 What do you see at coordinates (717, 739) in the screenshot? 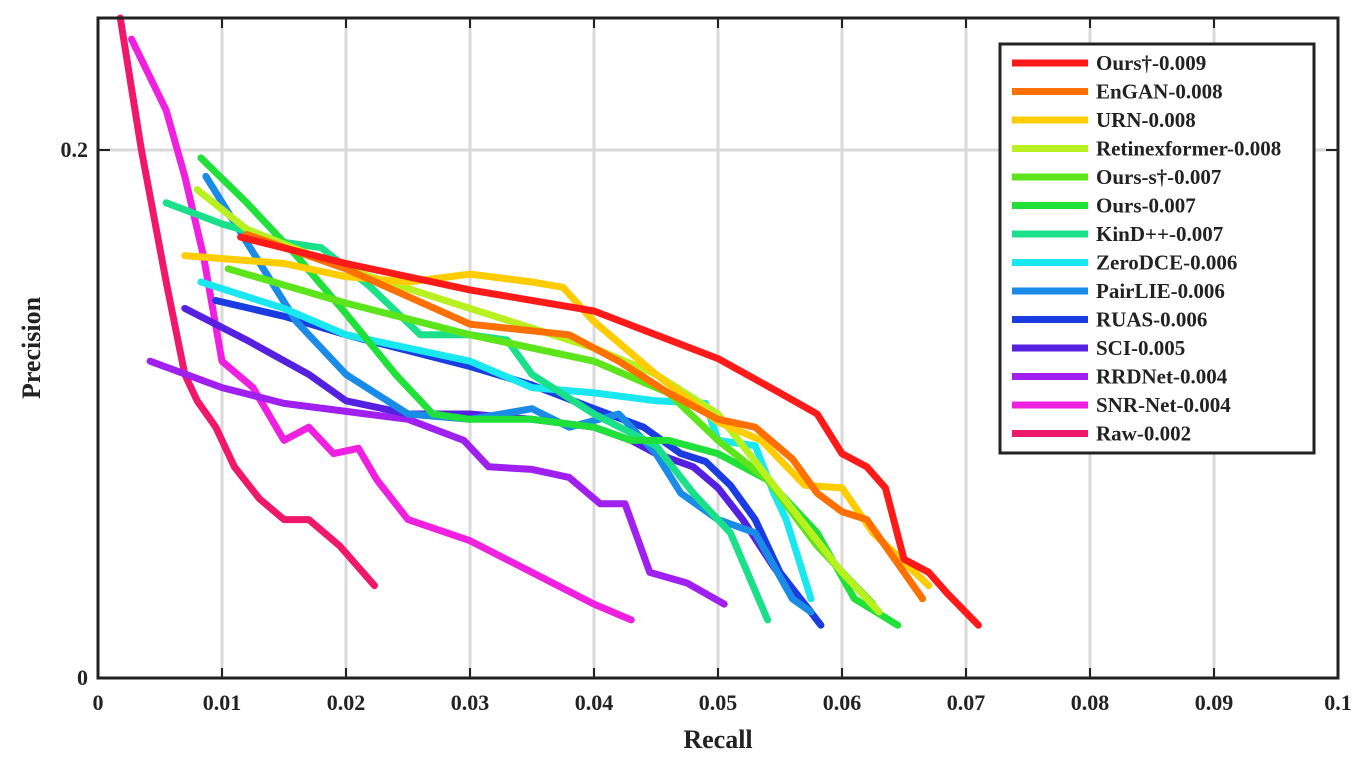
I see `x-axis-label: Recall` at bounding box center [717, 739].